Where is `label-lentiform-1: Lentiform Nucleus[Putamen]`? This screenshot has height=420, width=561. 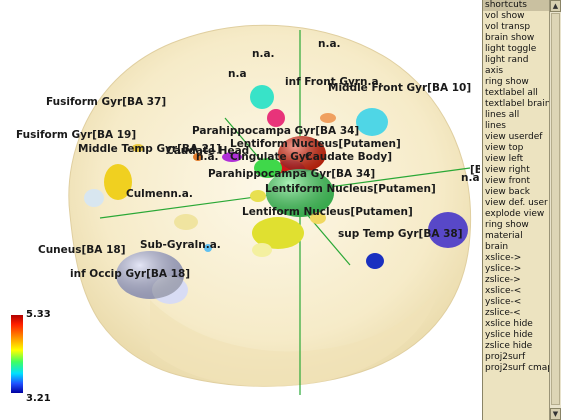
label-lentiform-1: Lentiform Nucleus[Putamen] is located at coordinates (315, 144).